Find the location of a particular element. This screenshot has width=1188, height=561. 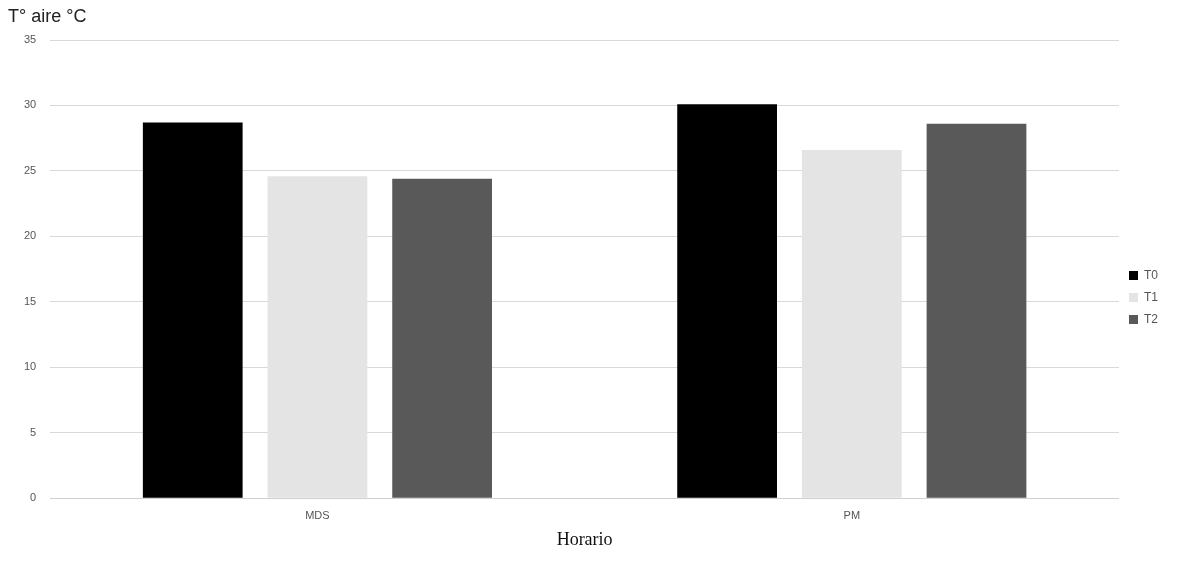

legend-label: T2 is located at coordinates (1151, 318).